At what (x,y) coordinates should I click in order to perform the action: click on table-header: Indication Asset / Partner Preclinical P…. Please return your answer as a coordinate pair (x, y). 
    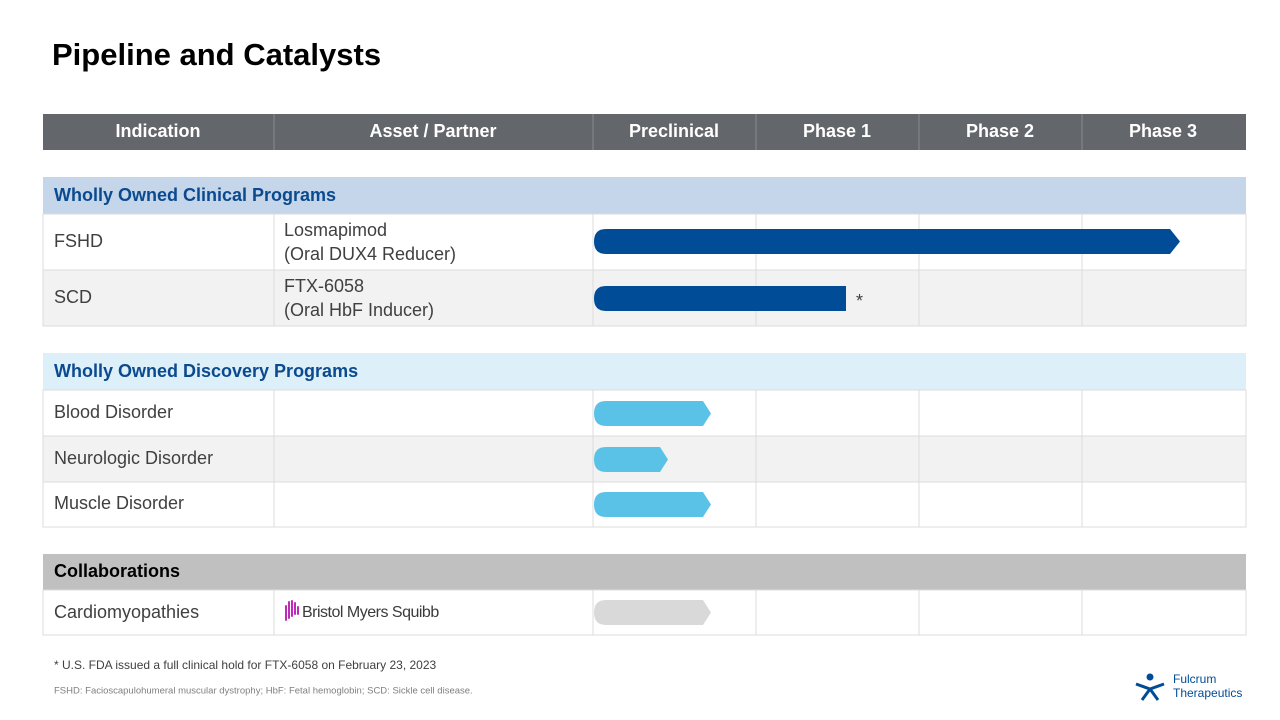
    Looking at the image, I should click on (644, 132).